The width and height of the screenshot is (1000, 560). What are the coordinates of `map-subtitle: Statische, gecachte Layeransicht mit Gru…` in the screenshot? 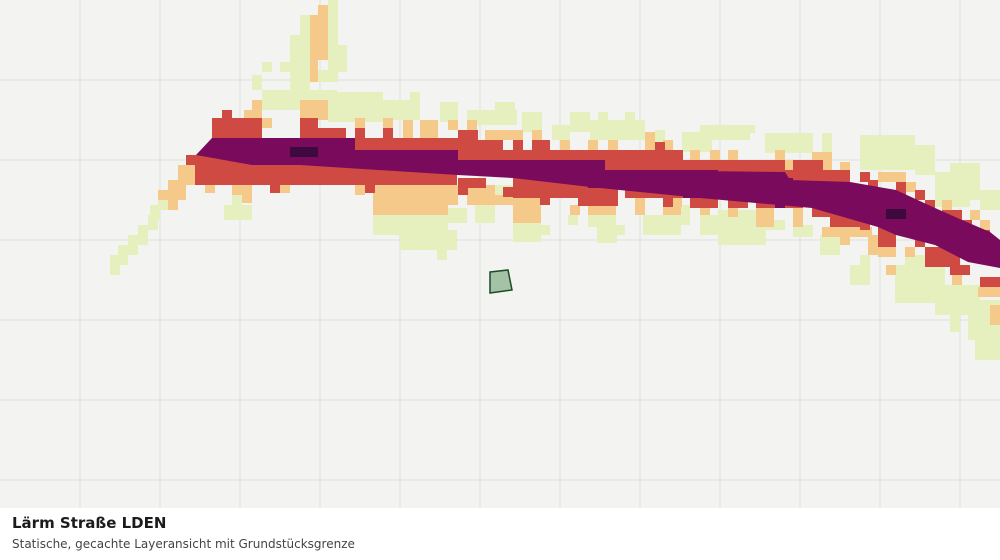 It's located at (183, 544).